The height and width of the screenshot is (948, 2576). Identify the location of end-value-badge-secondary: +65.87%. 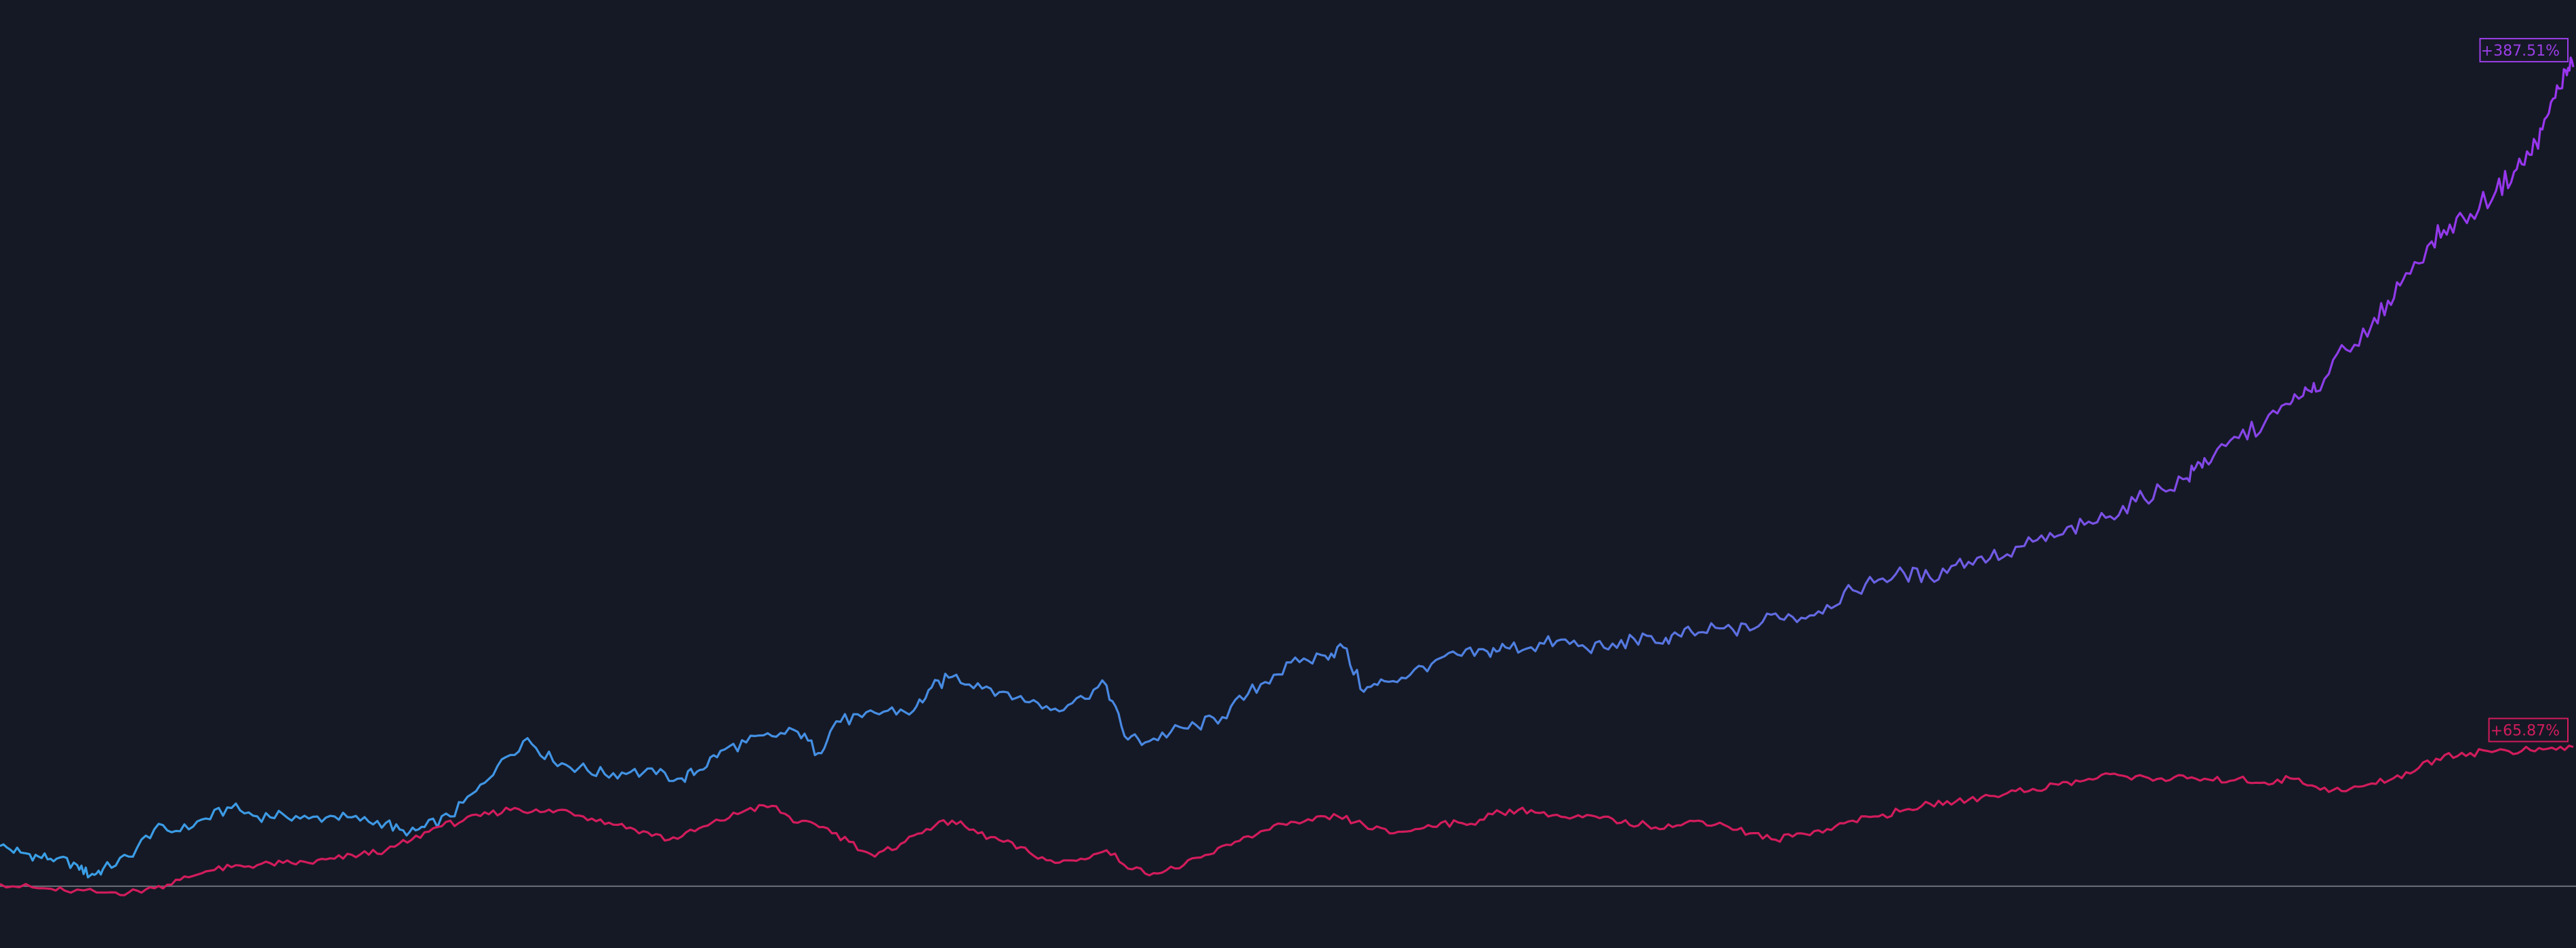
(2528, 730).